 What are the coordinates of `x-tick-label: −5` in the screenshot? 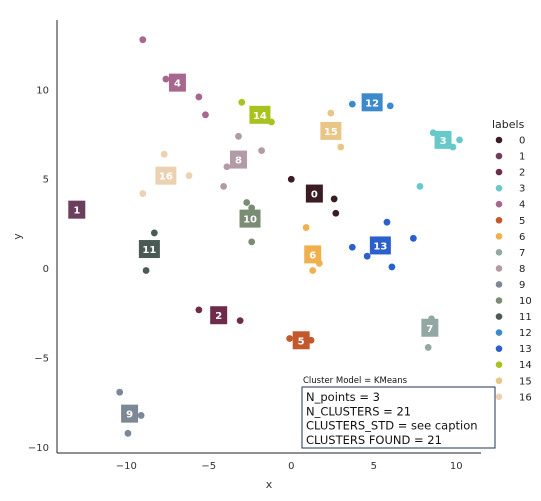 It's located at (208, 466).